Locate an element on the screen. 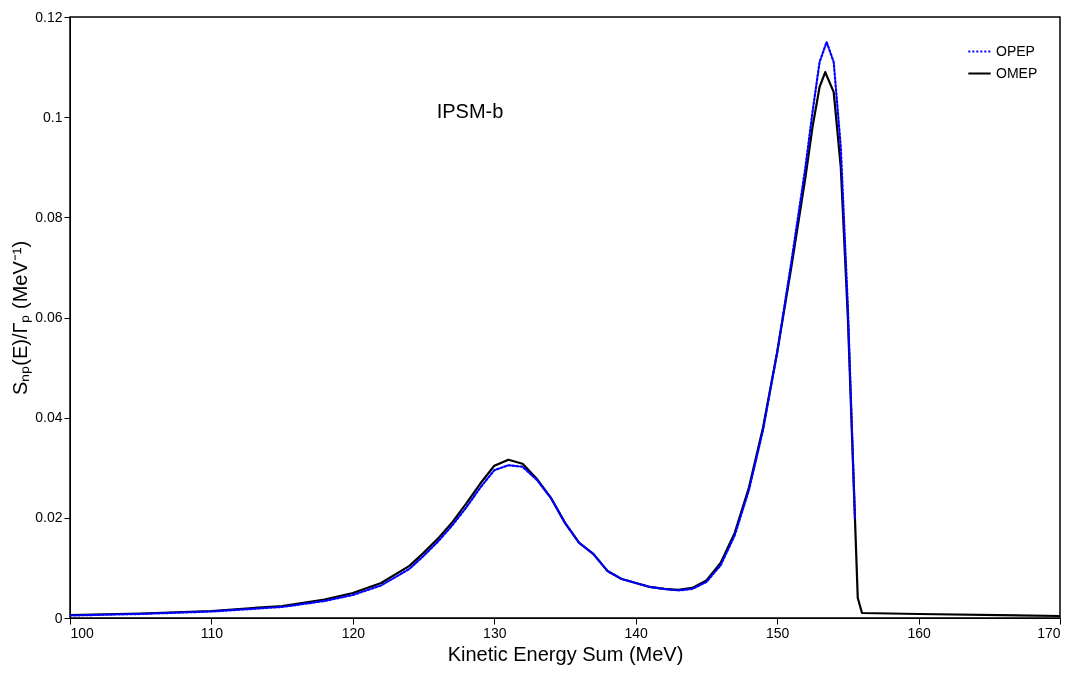 This screenshot has height=674, width=1071. y-tick-label: 0.04 is located at coordinates (49, 417).